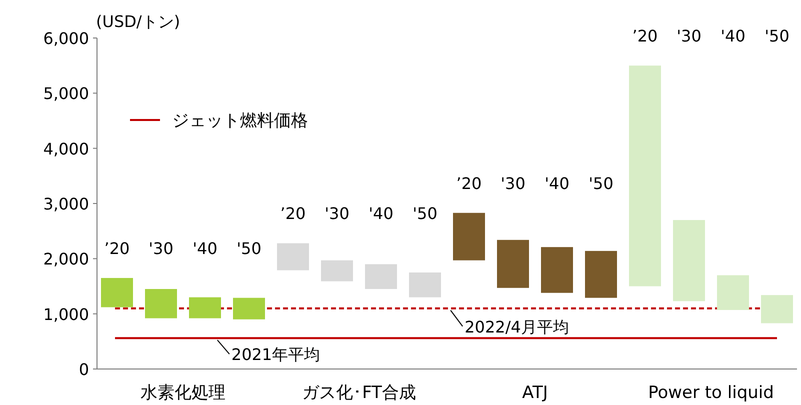  I want to click on y-tick-label: 1,000, so click(66, 314).